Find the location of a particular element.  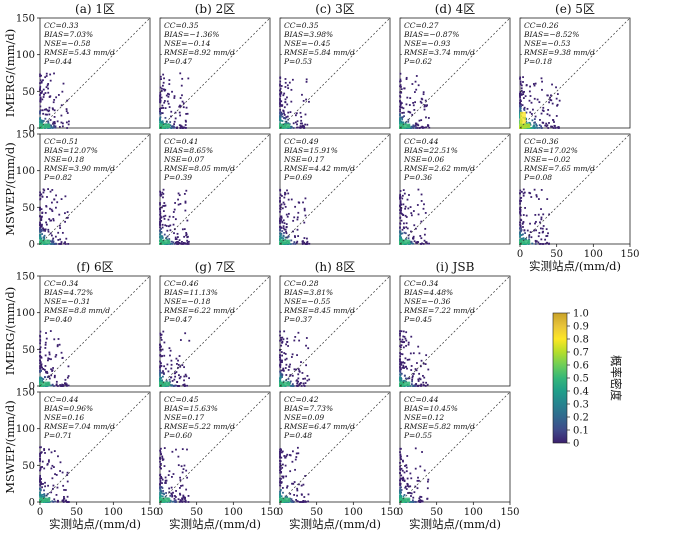

y-tick-label: 150 is located at coordinates (25, 277).